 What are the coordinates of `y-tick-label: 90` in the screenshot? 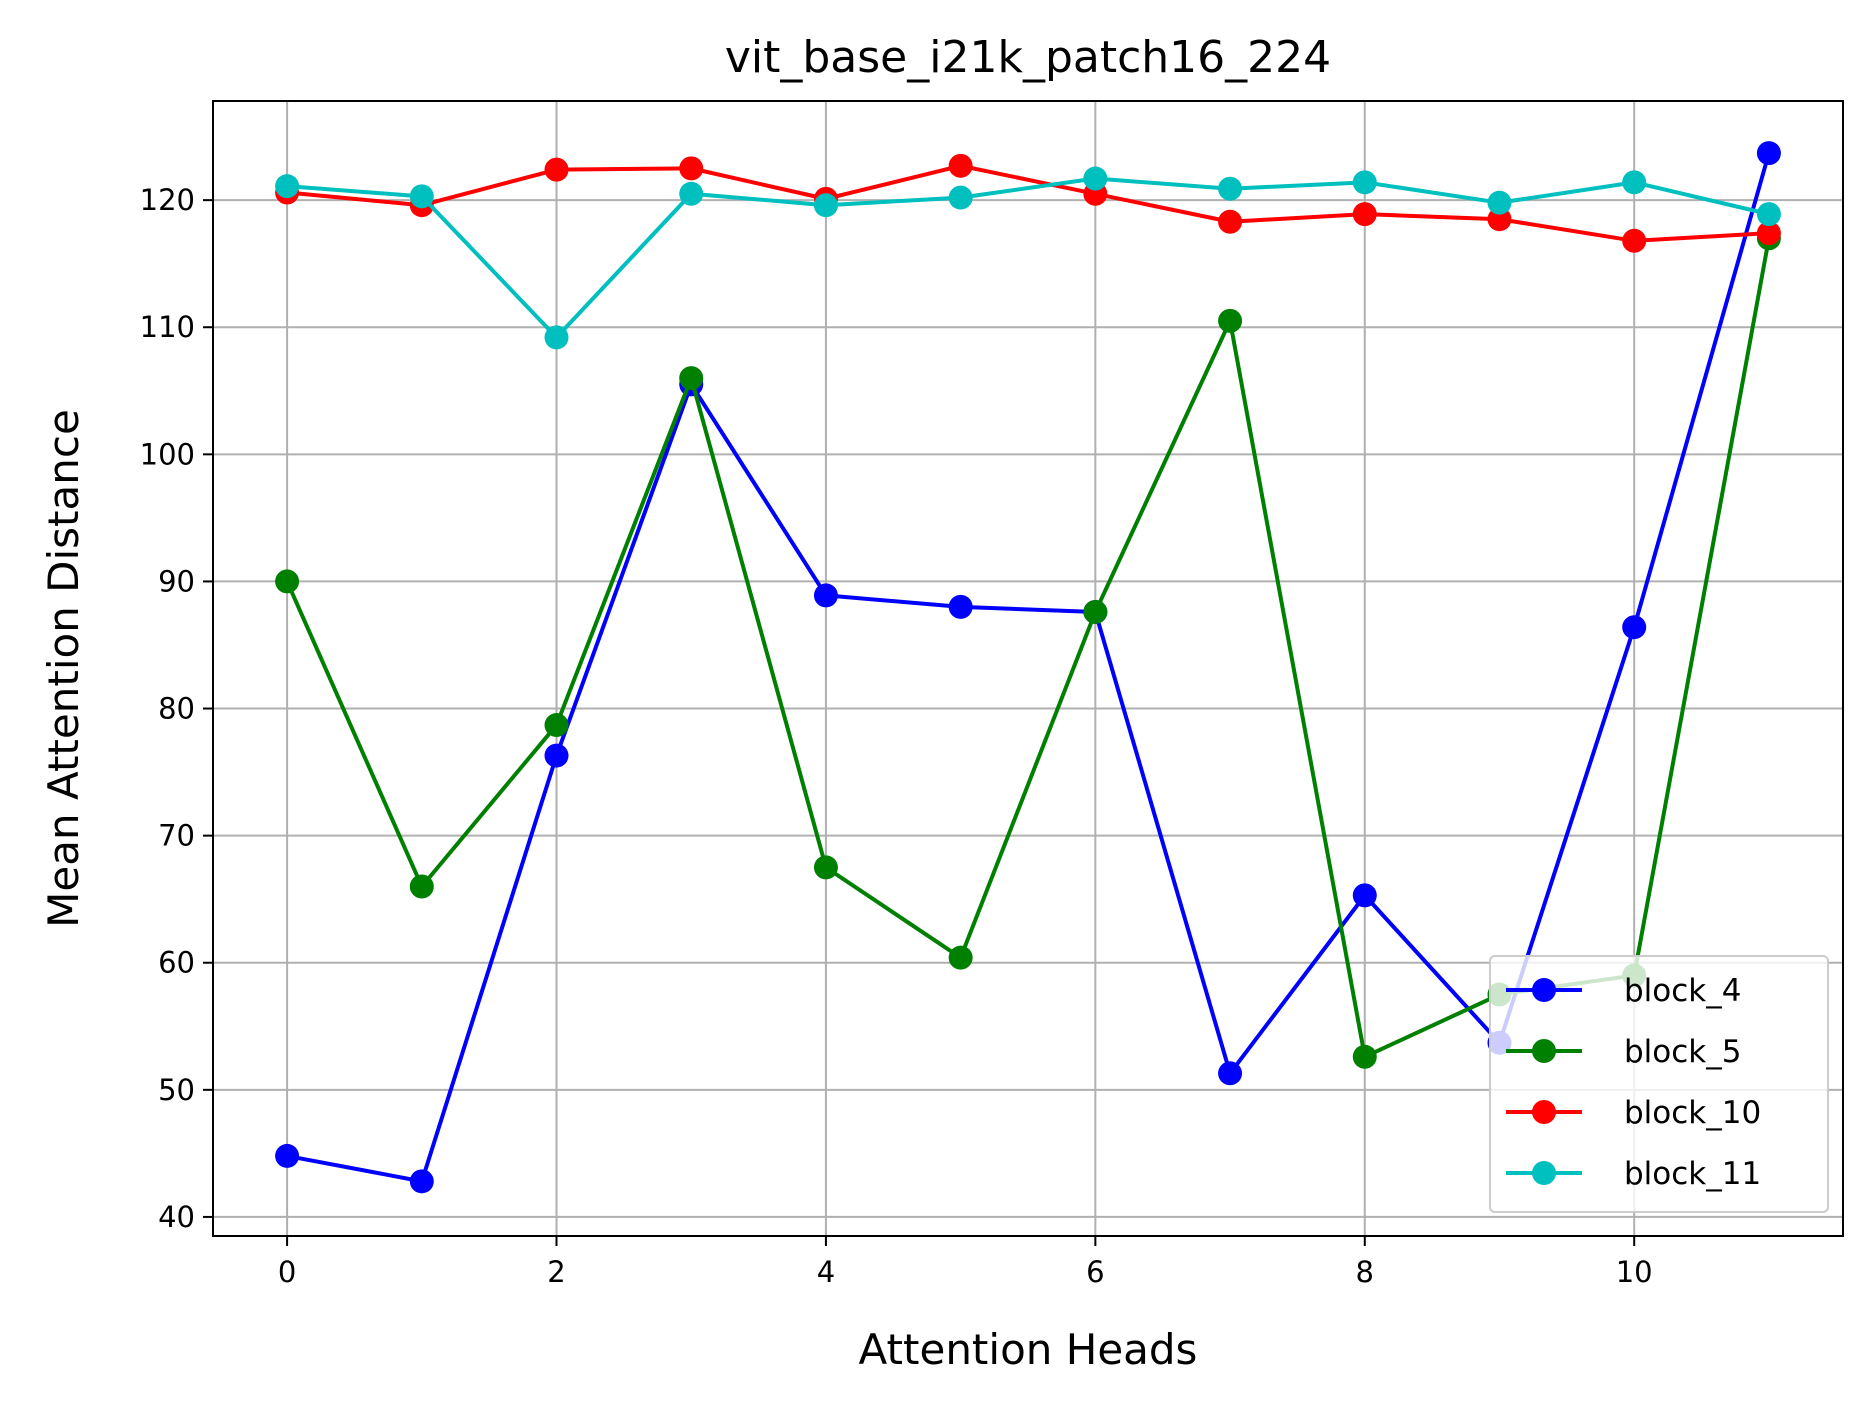 It's located at (176, 581).